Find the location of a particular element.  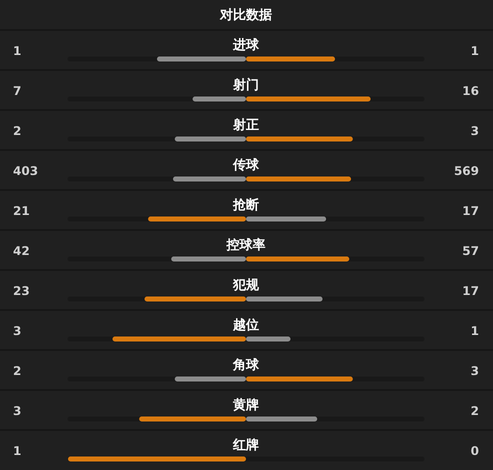

y-tick-label: 犯规 is located at coordinates (246, 285).